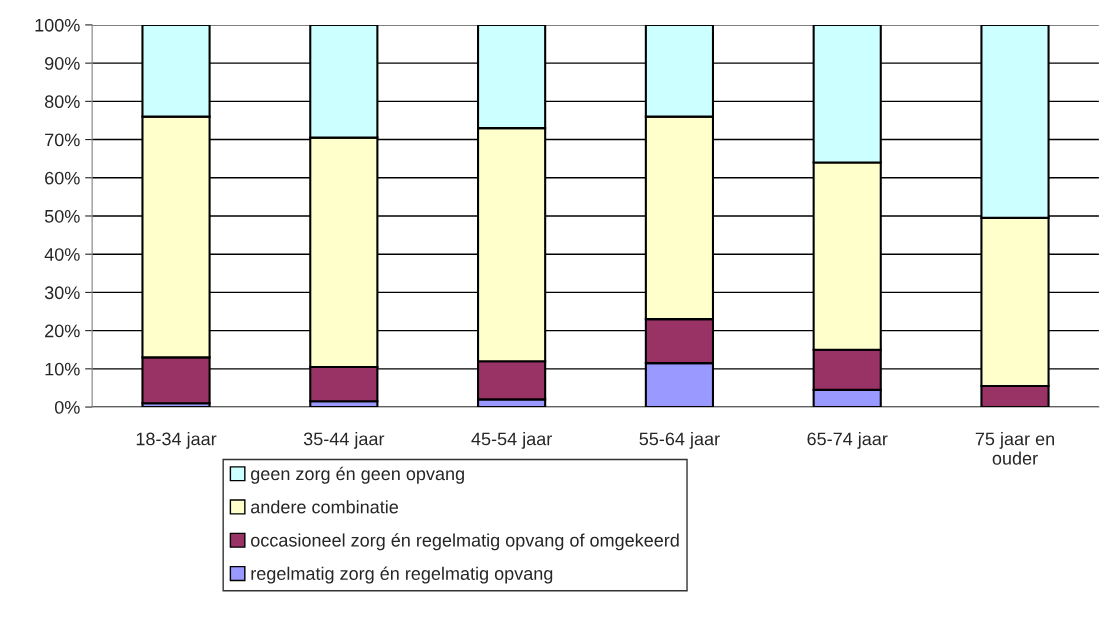 Image resolution: width=1110 pixels, height=639 pixels. Describe the element at coordinates (1014, 448) in the screenshot. I see `x-tick-label: 75 jaar en ouder` at that location.